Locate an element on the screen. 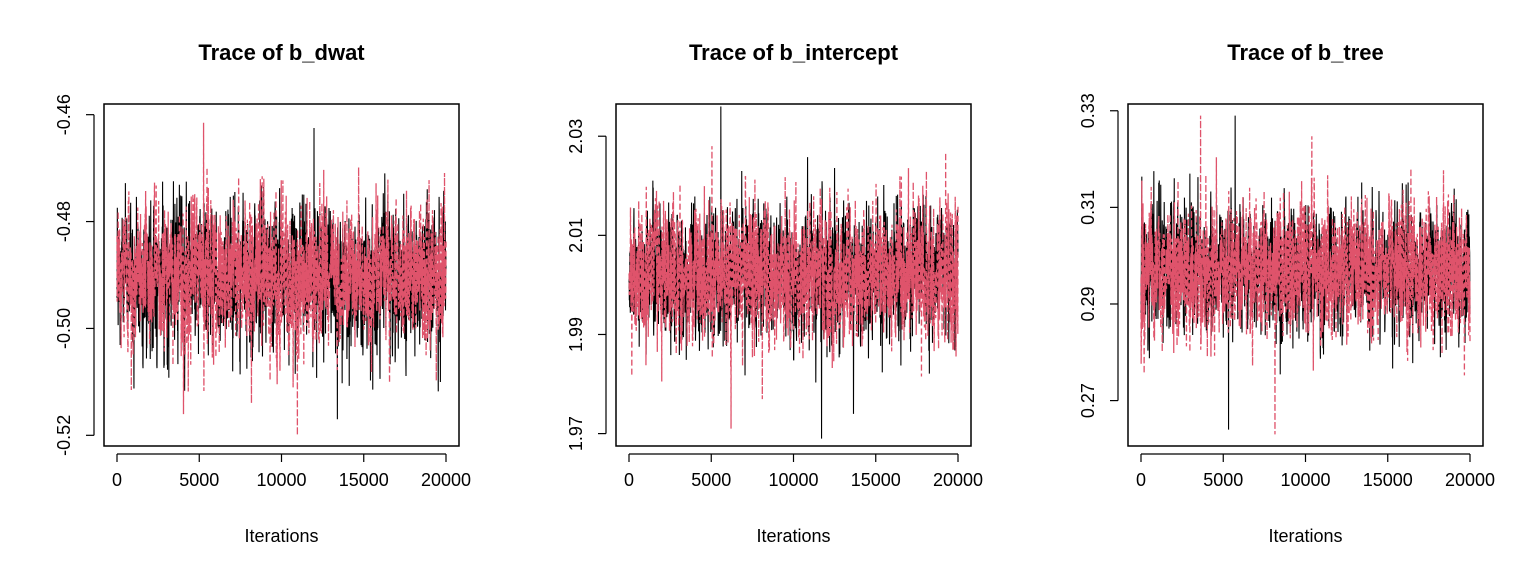 This screenshot has height=576, width=1536. y-tick-label: 2.03 is located at coordinates (576, 136).